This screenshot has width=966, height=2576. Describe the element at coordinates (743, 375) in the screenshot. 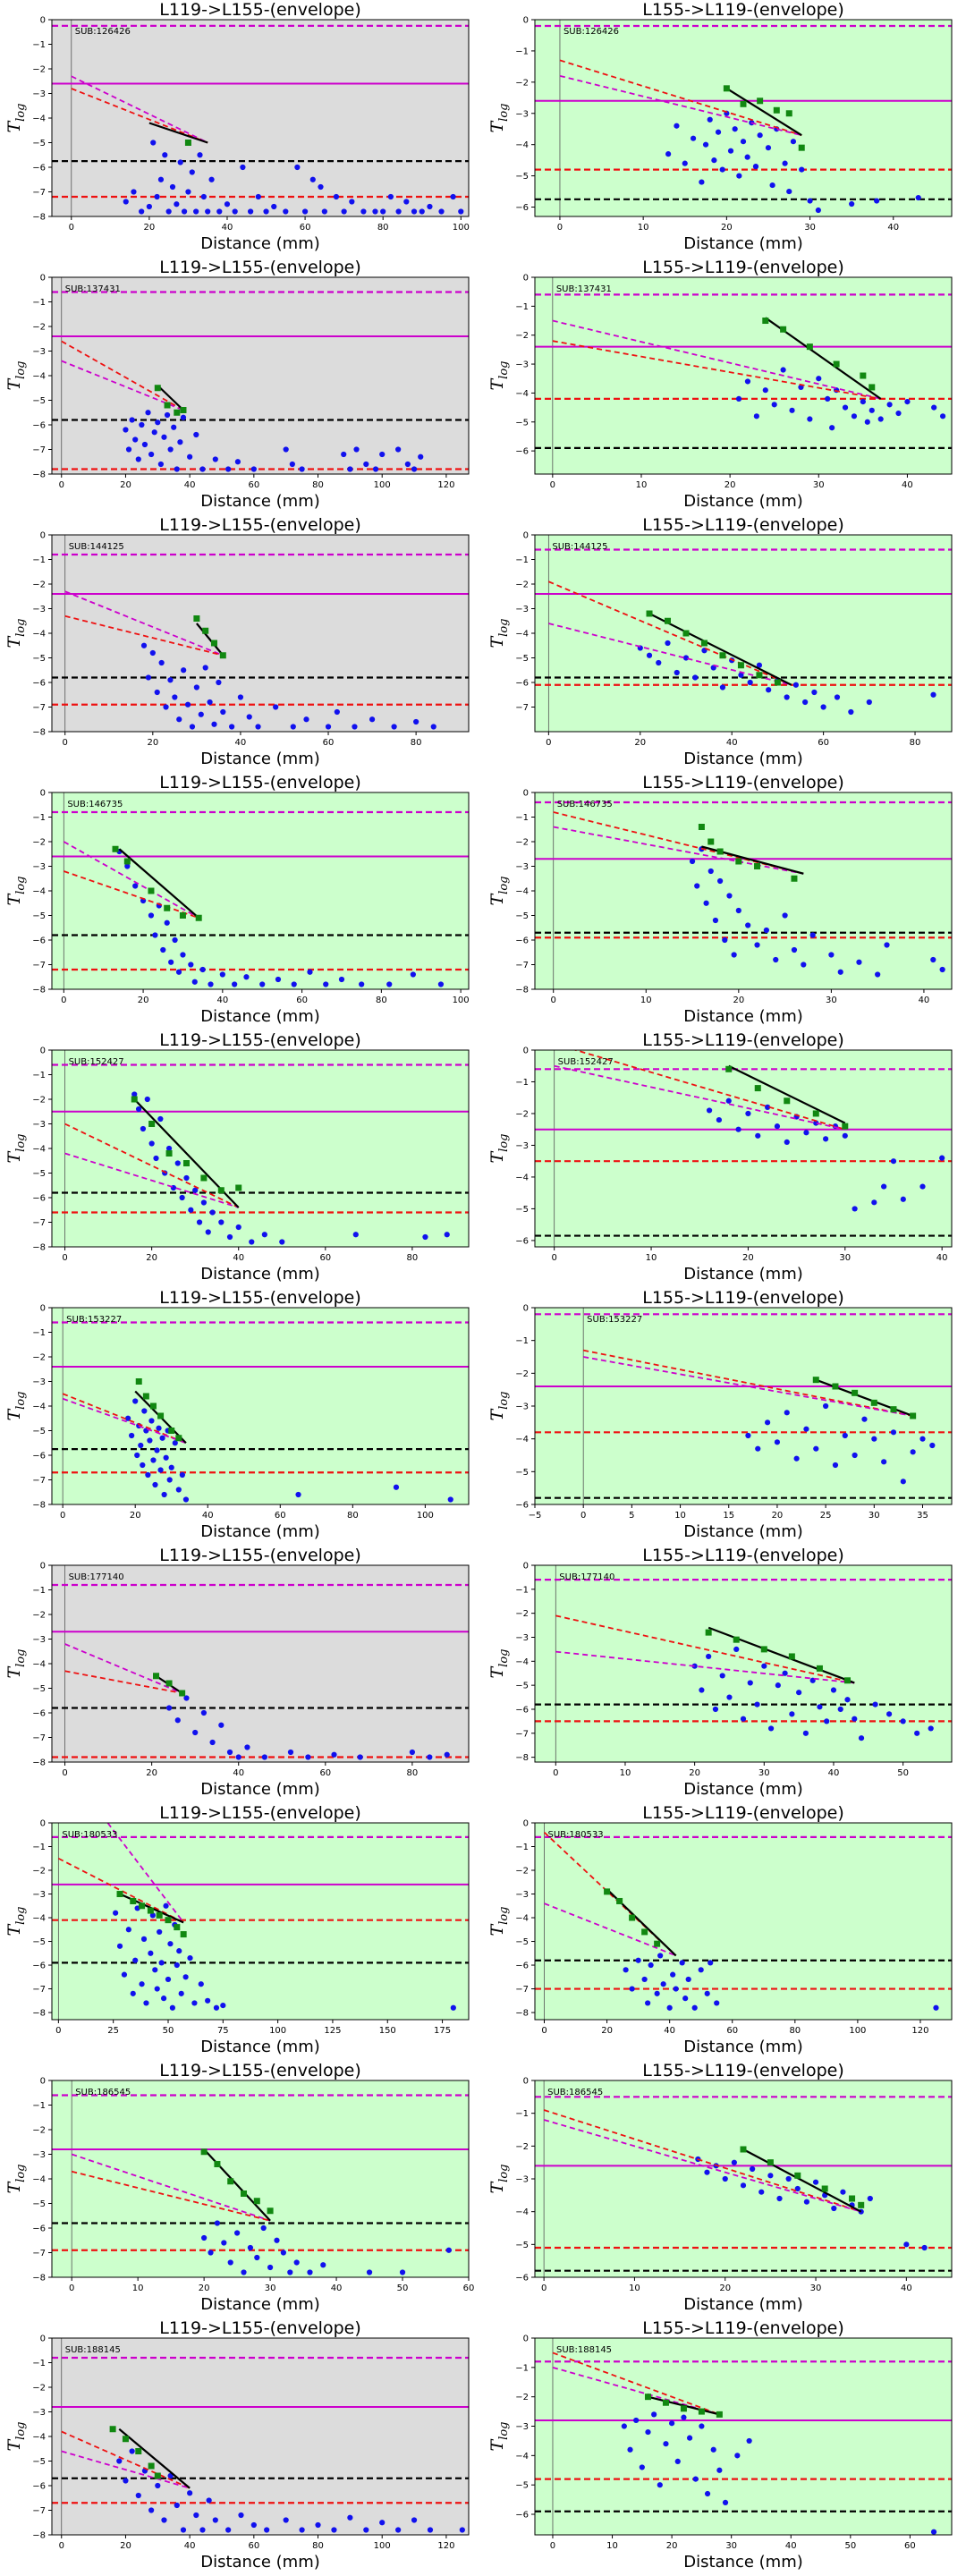

I see `plot-frame` at that location.